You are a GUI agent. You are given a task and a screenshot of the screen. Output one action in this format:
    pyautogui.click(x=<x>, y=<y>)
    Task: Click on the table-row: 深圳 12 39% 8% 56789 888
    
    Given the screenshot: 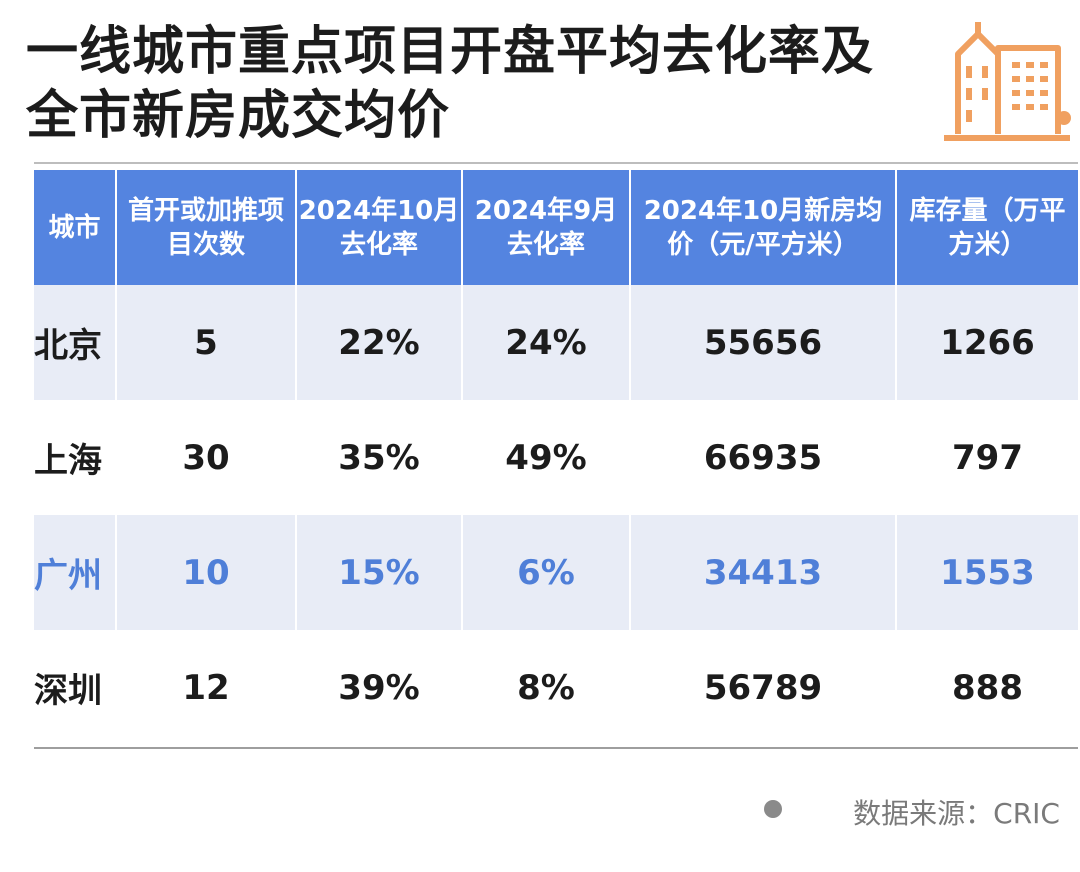 What is the action you would take?
    pyautogui.click(x=556, y=687)
    